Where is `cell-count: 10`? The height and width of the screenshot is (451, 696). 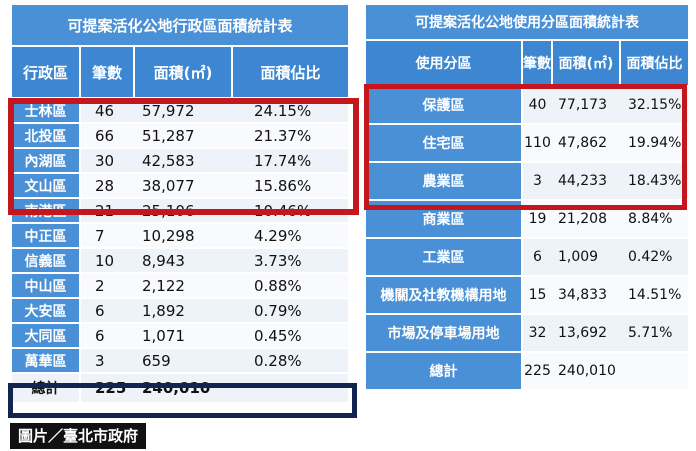 cell-count: 10 is located at coordinates (107, 261).